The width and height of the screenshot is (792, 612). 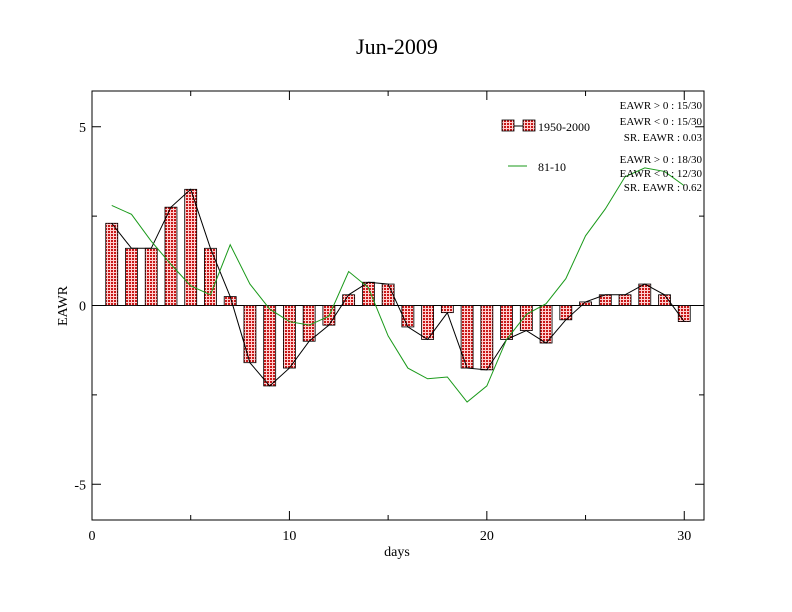 What do you see at coordinates (661, 122) in the screenshot?
I see `stat-1950-negative: EAWR < 0 : 15/30` at bounding box center [661, 122].